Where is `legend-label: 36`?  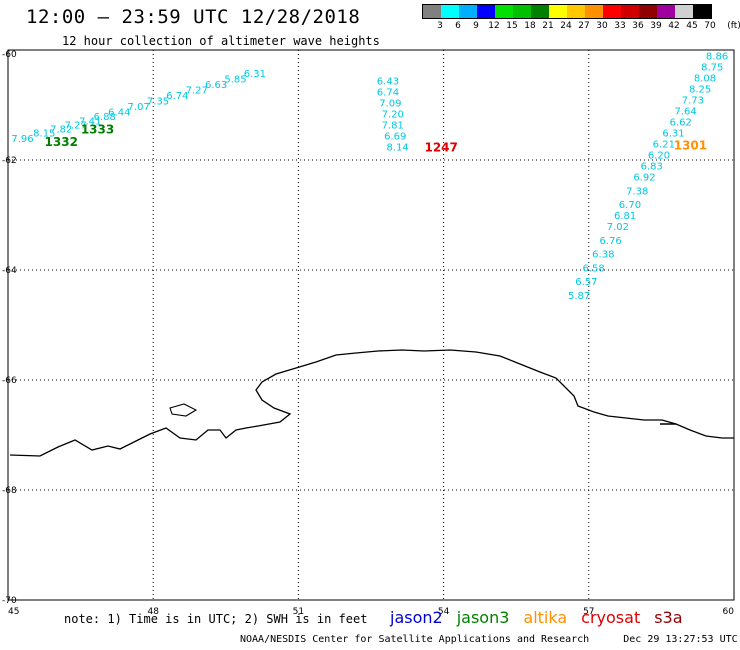 legend-label: 36 is located at coordinates (638, 26).